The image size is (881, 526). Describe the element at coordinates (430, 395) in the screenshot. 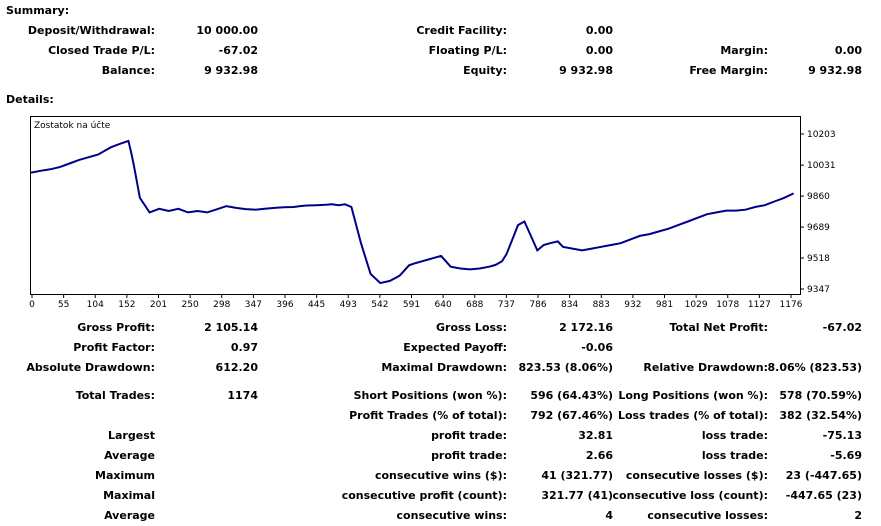

I see `short-positions-label: Short Positions (won %):` at that location.